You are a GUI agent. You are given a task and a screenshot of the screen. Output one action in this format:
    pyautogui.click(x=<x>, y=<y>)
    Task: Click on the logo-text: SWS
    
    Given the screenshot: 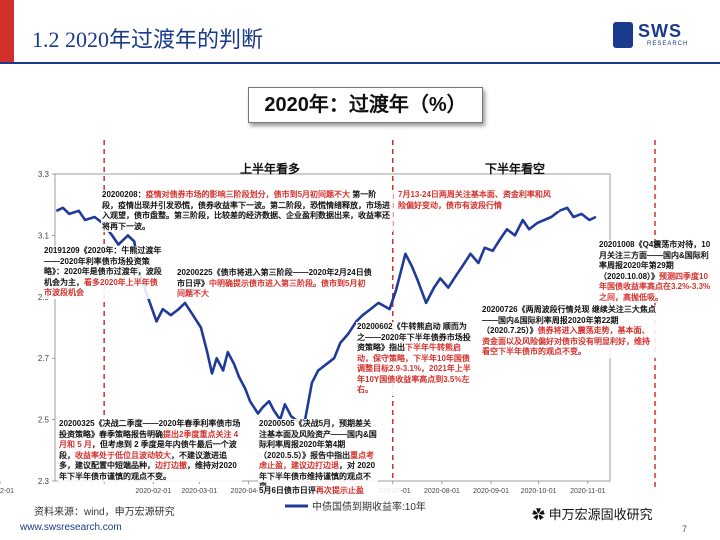 What is the action you would take?
    pyautogui.click(x=660, y=31)
    